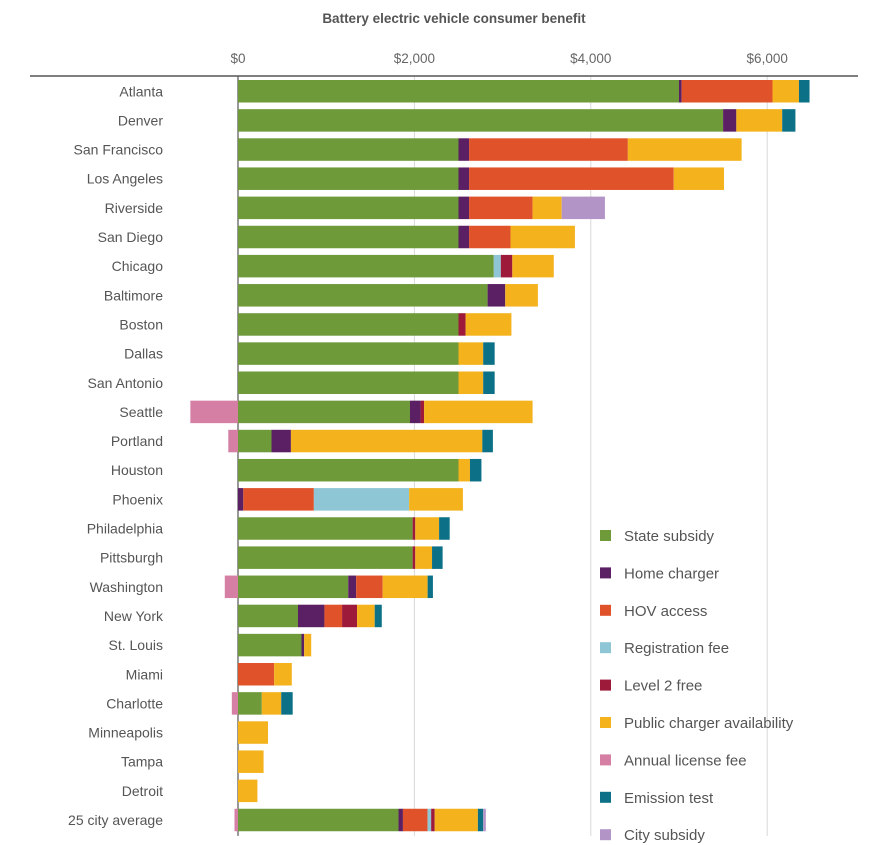 This screenshot has width=871, height=845. I want to click on bar-row-washington, so click(328, 587).